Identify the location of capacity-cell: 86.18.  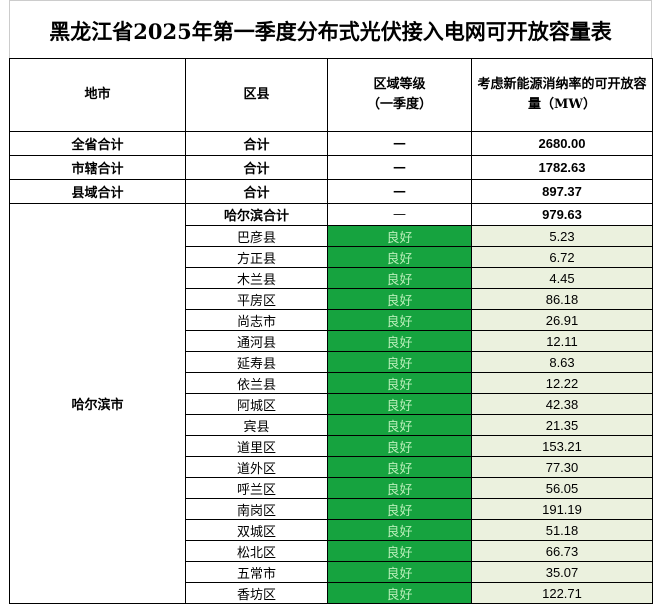
(562, 299).